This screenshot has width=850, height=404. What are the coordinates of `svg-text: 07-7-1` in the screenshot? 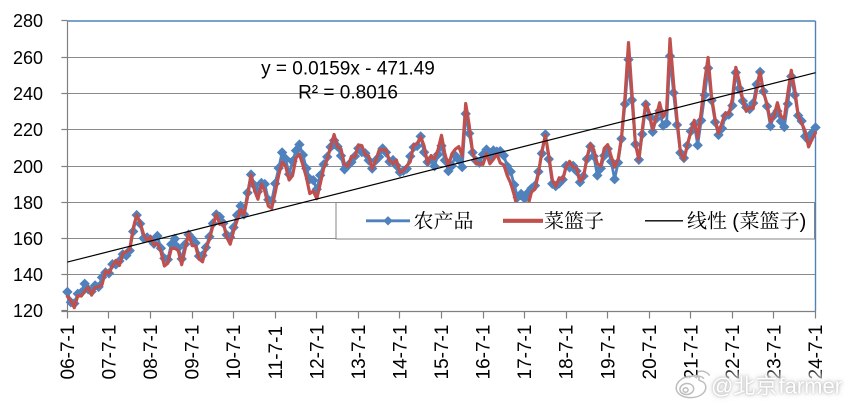 It's located at (110, 352).